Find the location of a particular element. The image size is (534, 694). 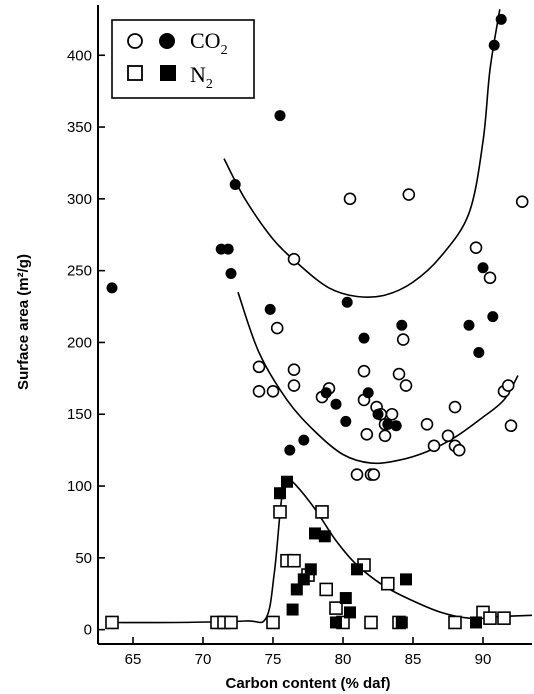

y-tick-label: 300 is located at coordinates (79, 199).